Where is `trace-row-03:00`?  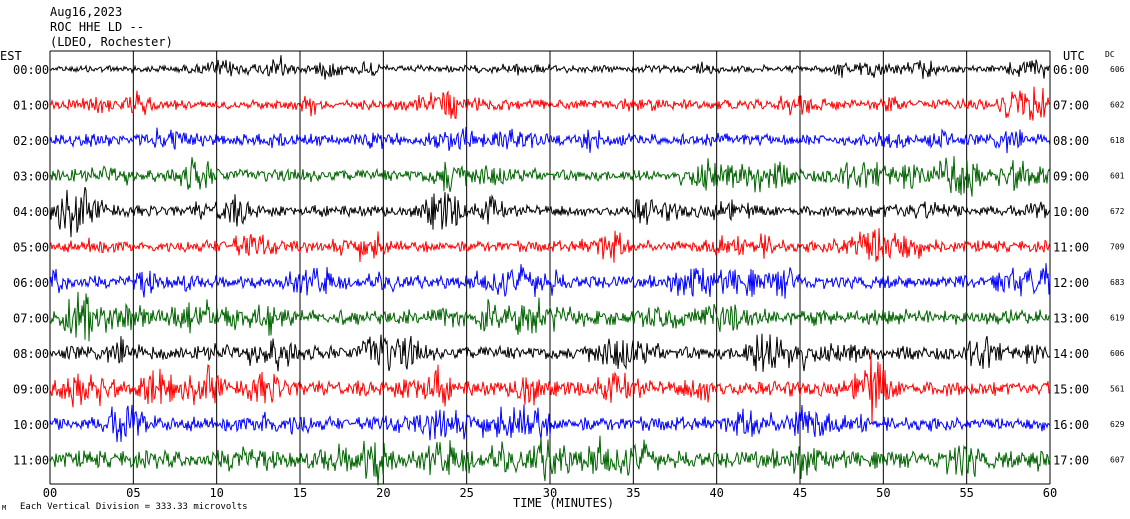 trace-row-03:00 is located at coordinates (550, 176).